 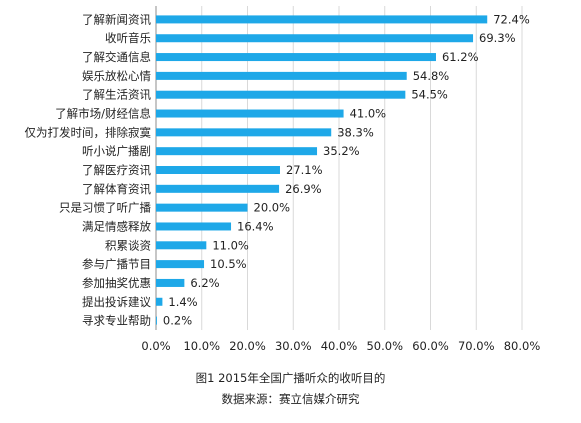 What do you see at coordinates (497, 38) in the screenshot?
I see `data-label: 69.3%` at bounding box center [497, 38].